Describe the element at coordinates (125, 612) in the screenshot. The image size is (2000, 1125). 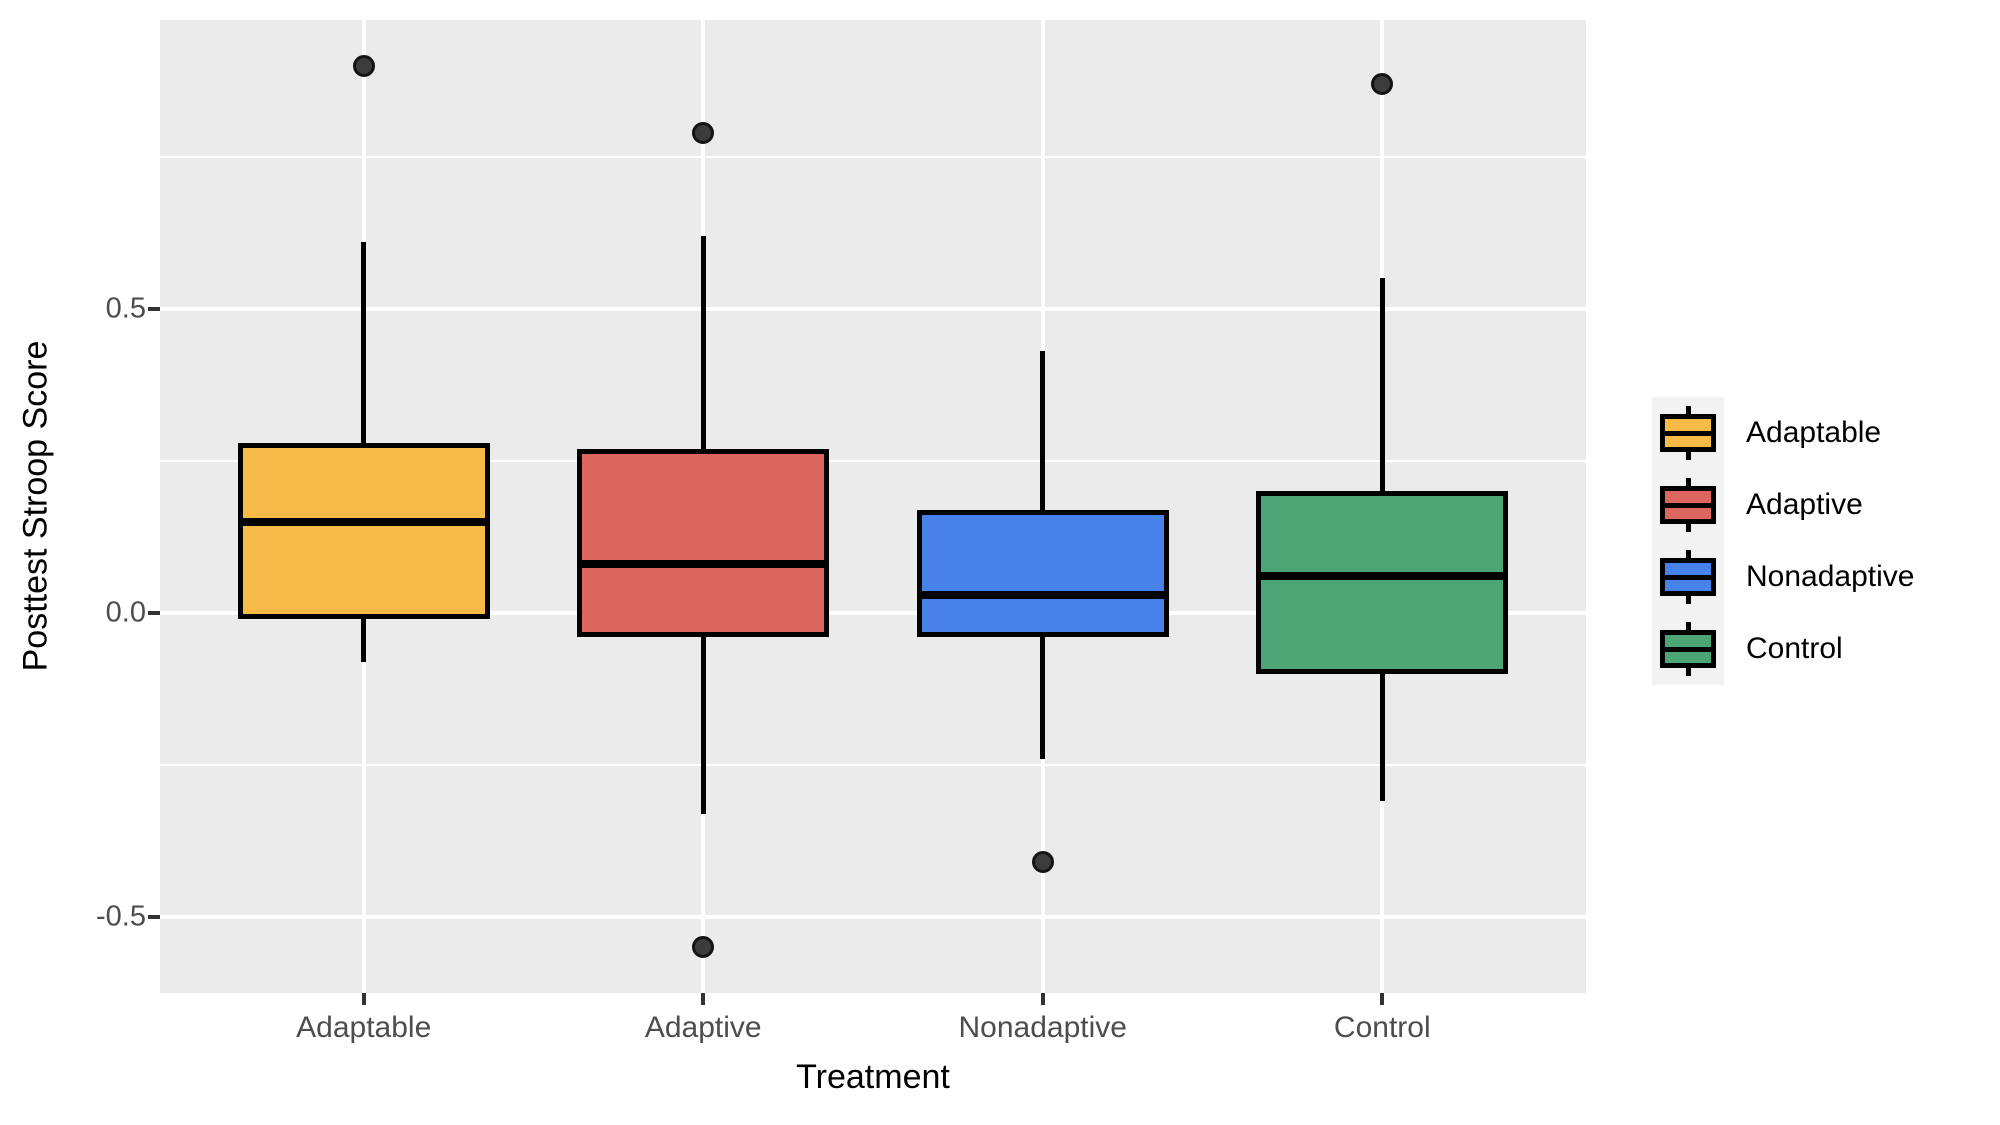
I see `y-tick-label: 0.0` at that location.